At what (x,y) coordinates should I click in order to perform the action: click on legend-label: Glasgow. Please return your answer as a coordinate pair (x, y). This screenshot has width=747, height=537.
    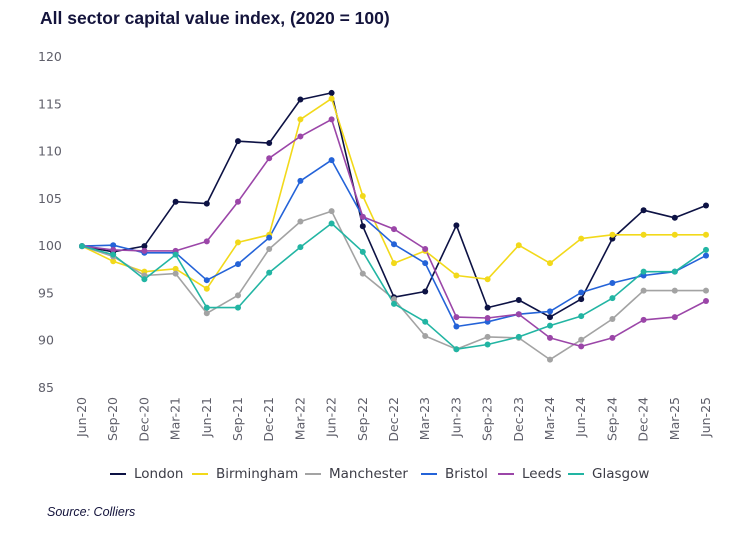
    Looking at the image, I should click on (621, 474).